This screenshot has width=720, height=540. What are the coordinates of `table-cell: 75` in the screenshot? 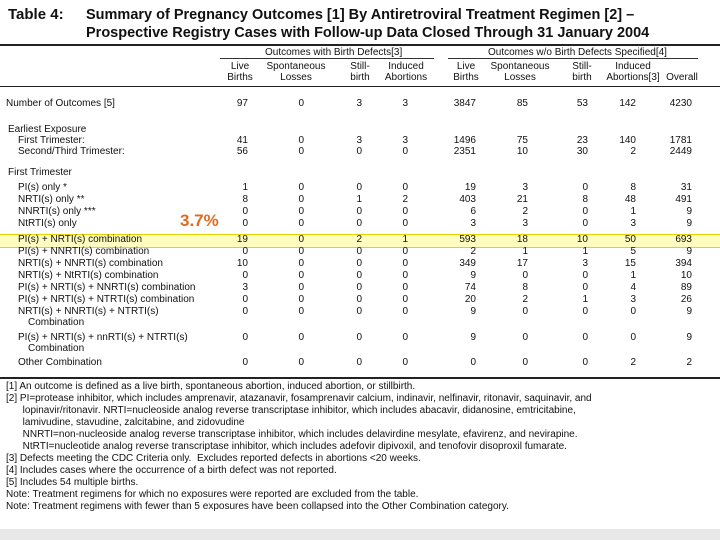 It's located at (522, 140).